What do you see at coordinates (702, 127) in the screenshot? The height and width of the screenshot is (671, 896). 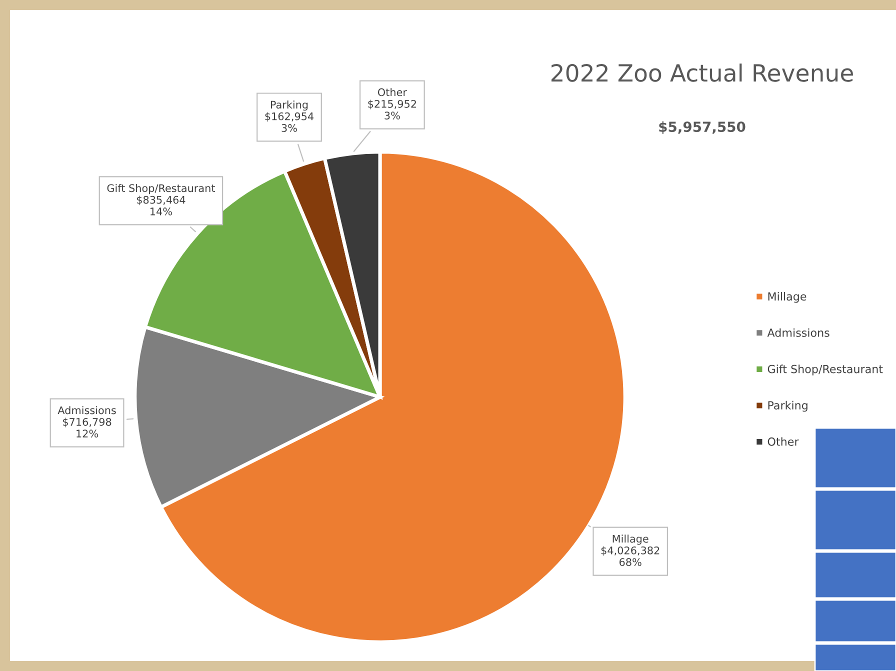 I see `text: $5,957,550` at bounding box center [702, 127].